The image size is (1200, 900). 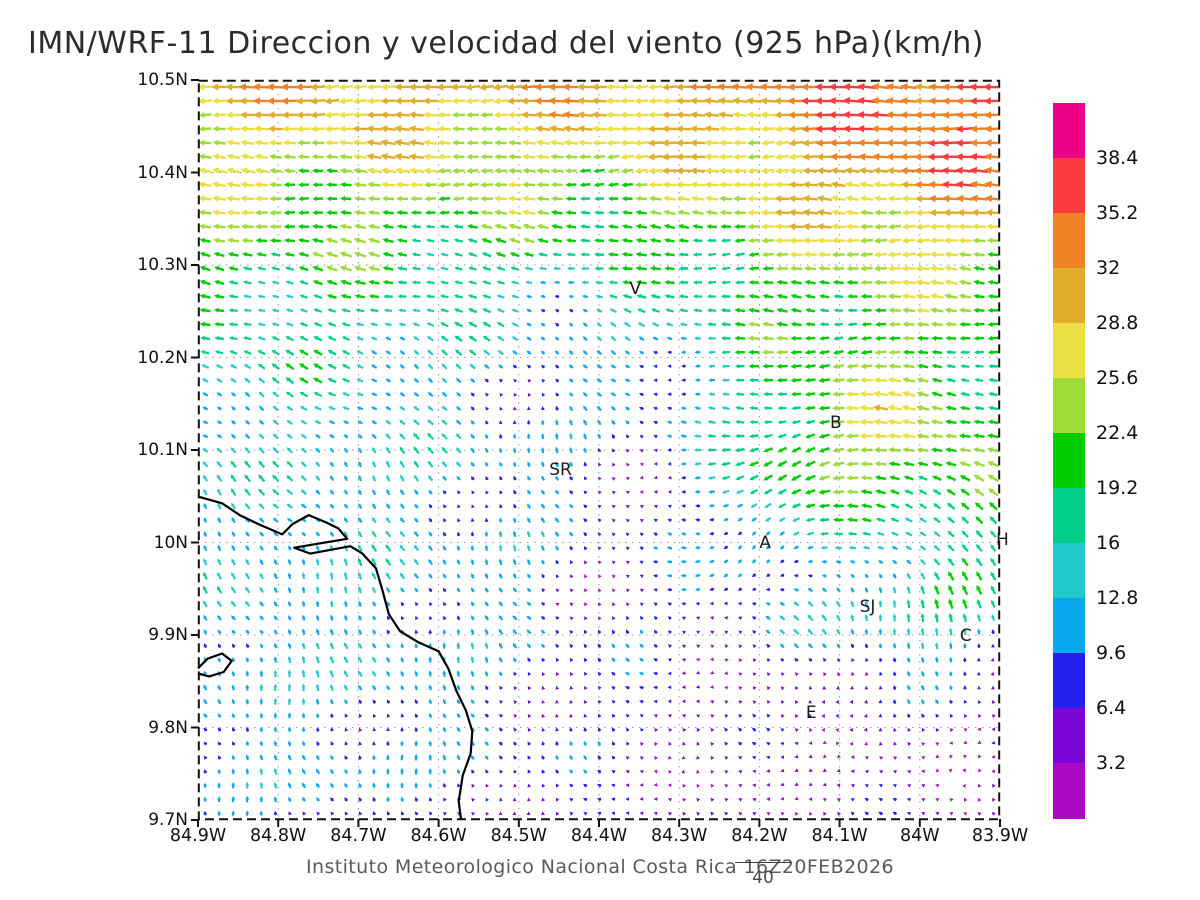 What do you see at coordinates (518, 836) in the screenshot?
I see `x-axis-tick: 84.5W` at bounding box center [518, 836].